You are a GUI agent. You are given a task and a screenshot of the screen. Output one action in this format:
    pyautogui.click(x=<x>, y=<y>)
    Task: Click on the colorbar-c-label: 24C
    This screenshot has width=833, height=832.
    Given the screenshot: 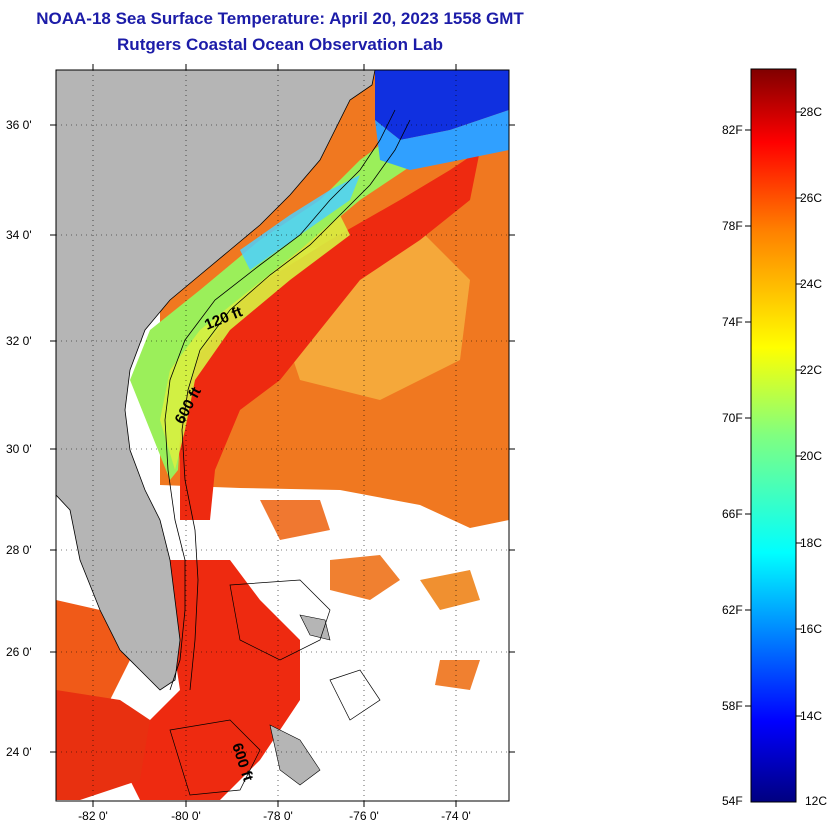 What is the action you would take?
    pyautogui.click(x=811, y=284)
    